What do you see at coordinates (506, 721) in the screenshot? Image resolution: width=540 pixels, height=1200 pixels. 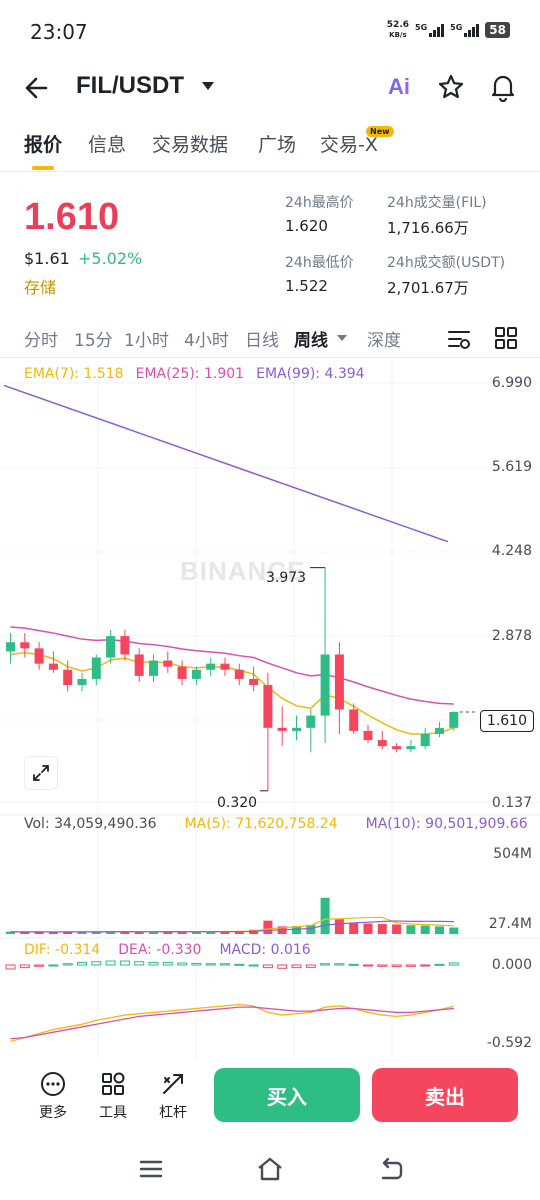 I see `current-price-tag: 1.610` at bounding box center [506, 721].